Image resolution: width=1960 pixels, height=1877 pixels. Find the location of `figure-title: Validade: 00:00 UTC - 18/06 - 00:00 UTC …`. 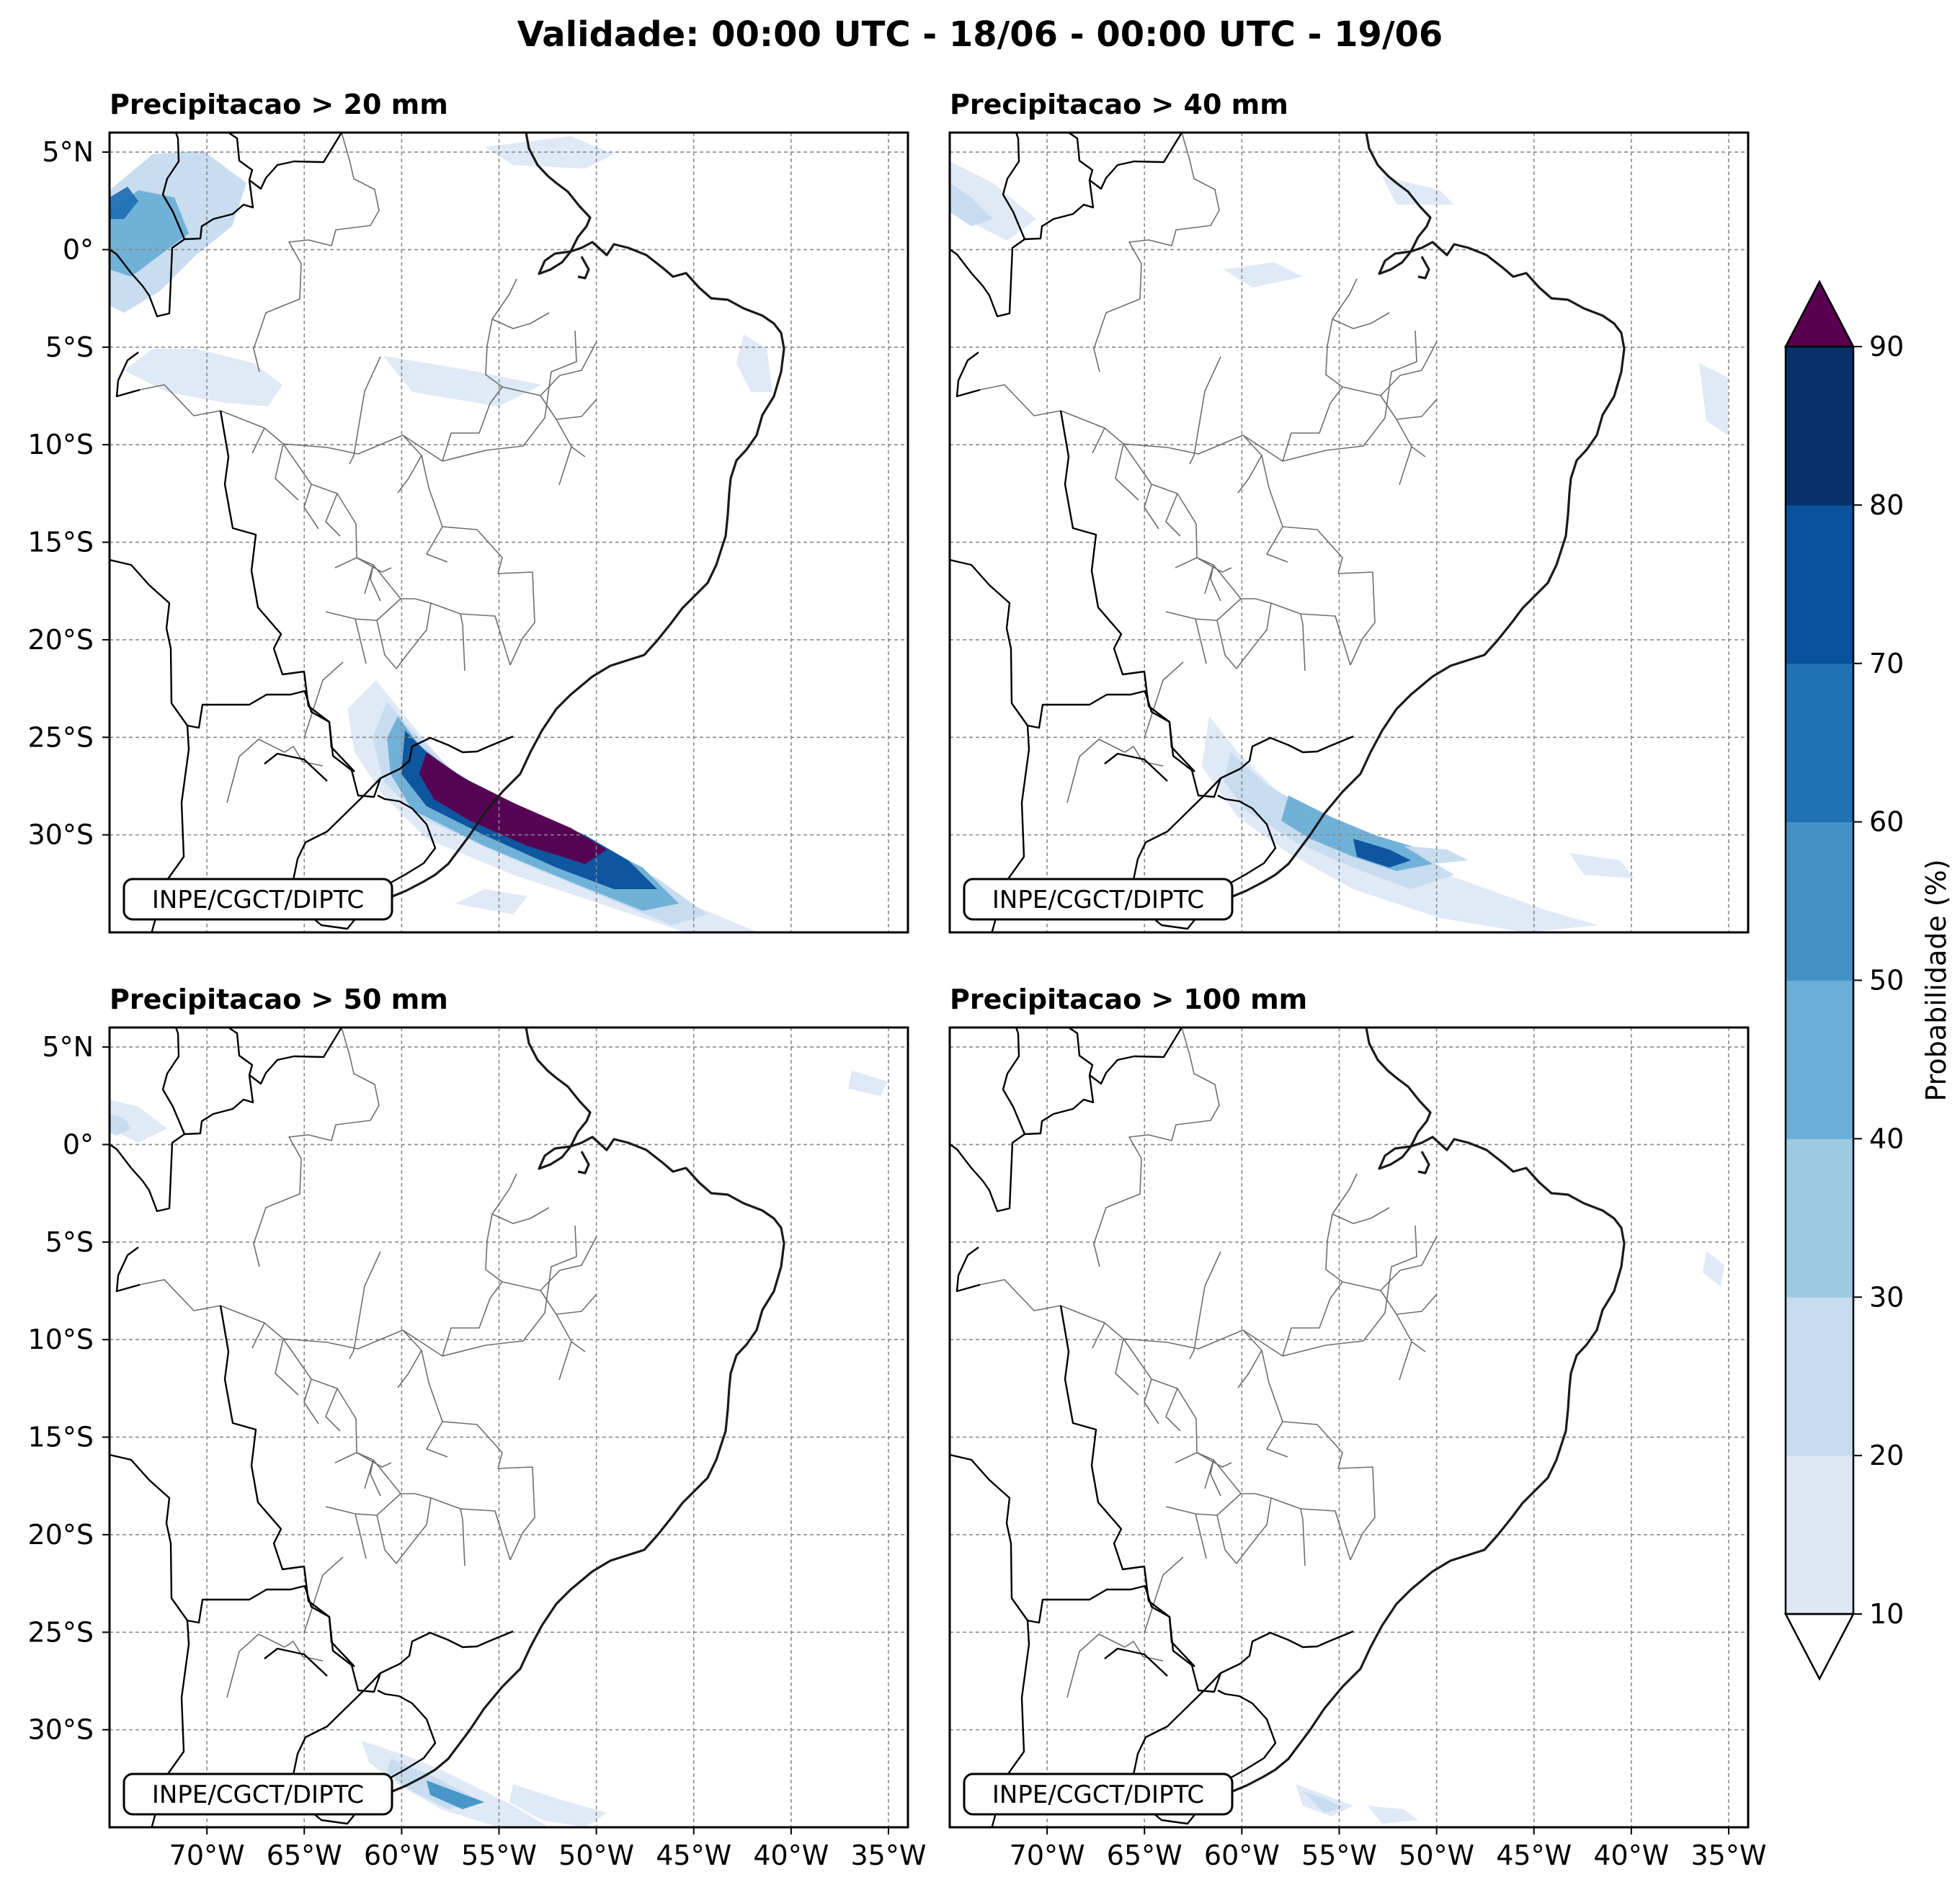

figure-title: Validade: 00:00 UTC - 18/06 - 00:00 UTC … is located at coordinates (980, 35).